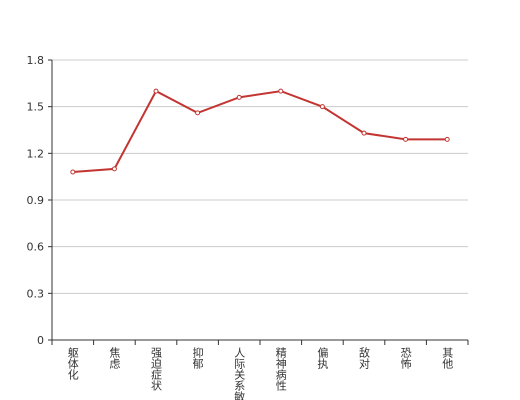 The image size is (520, 400). I want to click on x-tick-label: 焦虑, so click(114, 358).